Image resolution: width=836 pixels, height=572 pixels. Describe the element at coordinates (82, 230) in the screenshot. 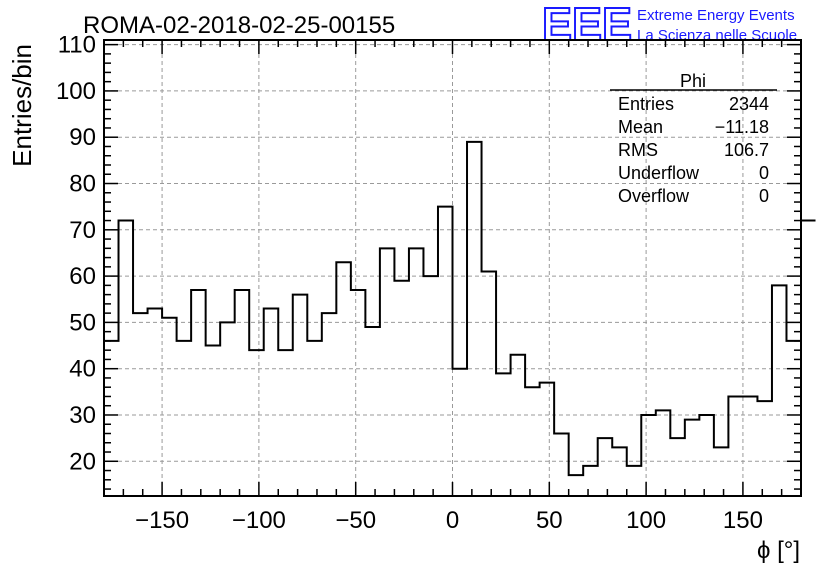

I see `y-tick-label: 70` at that location.